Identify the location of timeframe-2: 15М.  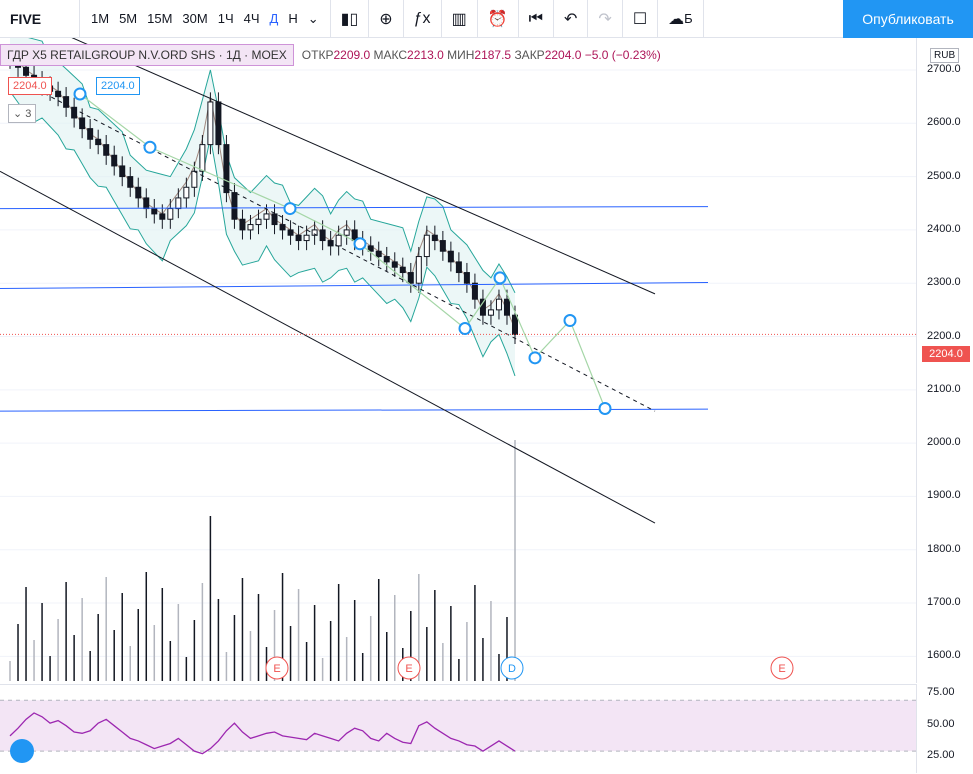
(160, 18).